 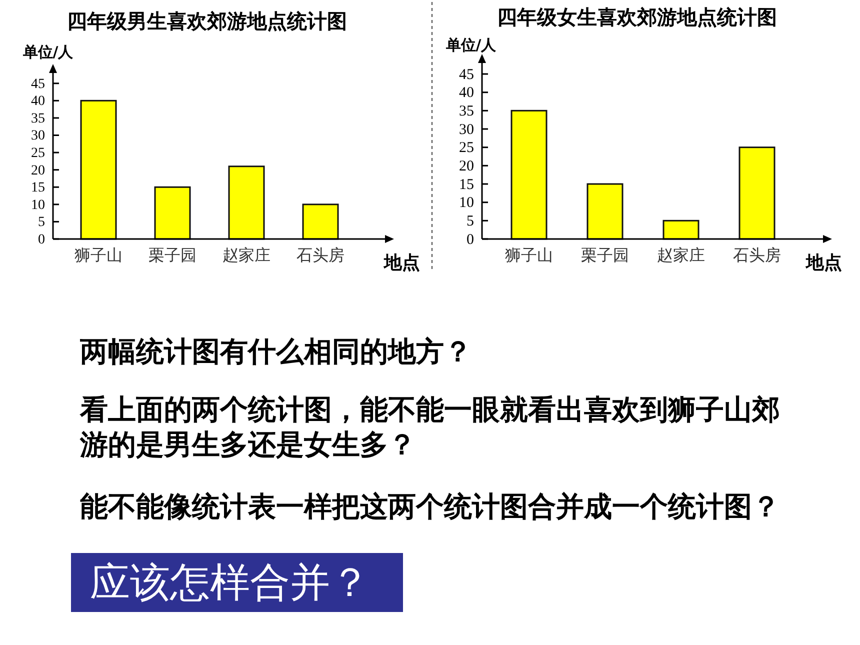 What do you see at coordinates (207, 21) in the screenshot?
I see `chart-title: 四年级男生喜欢郊游地点统计图` at bounding box center [207, 21].